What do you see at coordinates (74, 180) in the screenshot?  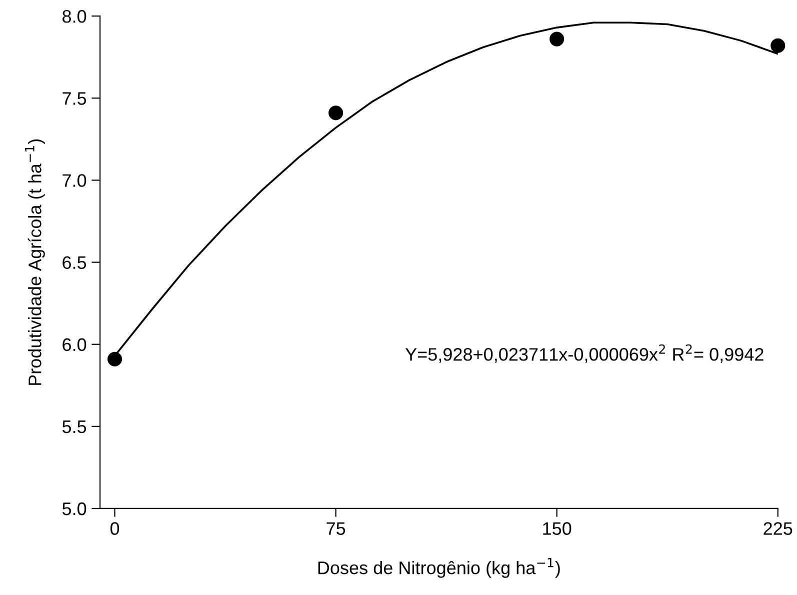 I see `y-tick-label: 7.0` at bounding box center [74, 180].